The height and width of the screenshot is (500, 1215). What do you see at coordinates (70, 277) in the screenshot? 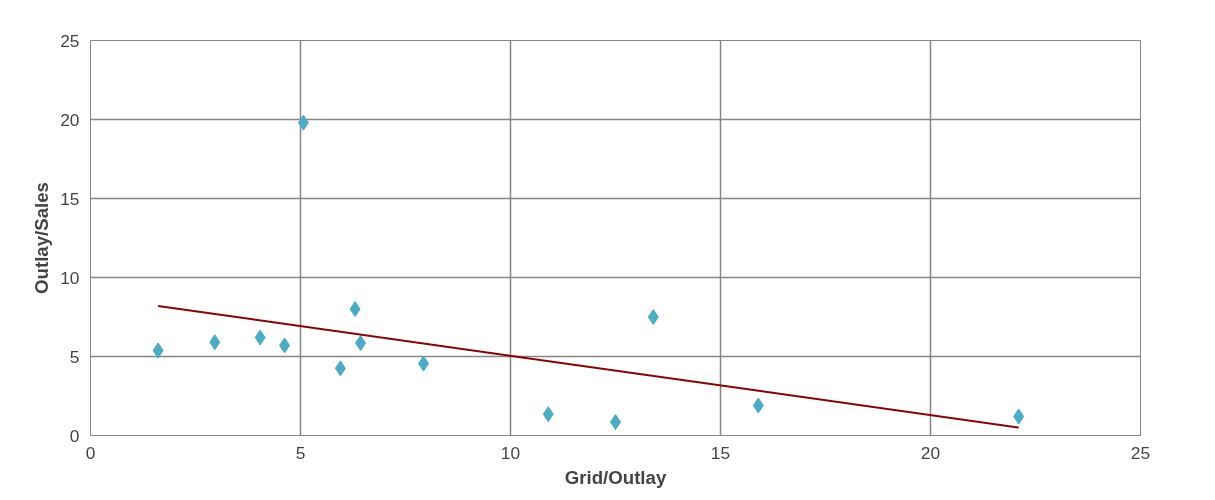
I see `y-tick-label: 10` at bounding box center [70, 277].